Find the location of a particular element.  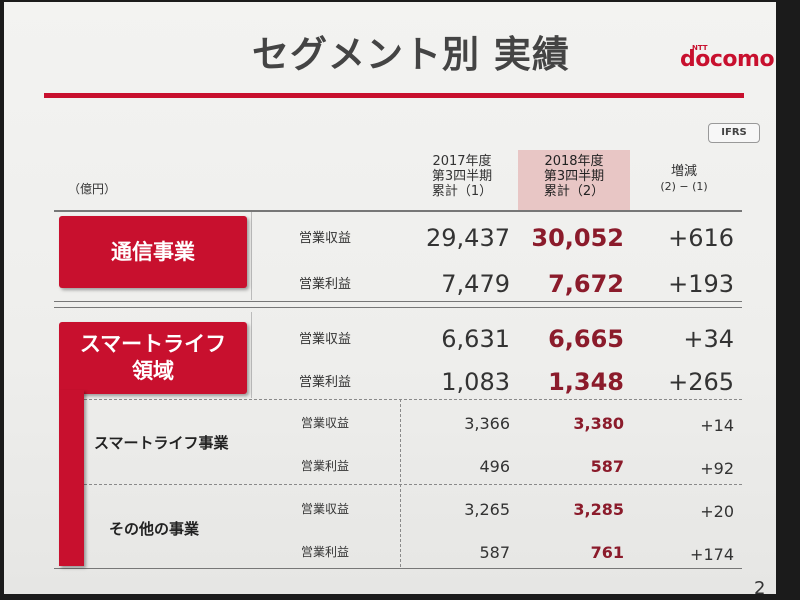

segment-smartlife-label-line2: 領域 is located at coordinates (153, 371).